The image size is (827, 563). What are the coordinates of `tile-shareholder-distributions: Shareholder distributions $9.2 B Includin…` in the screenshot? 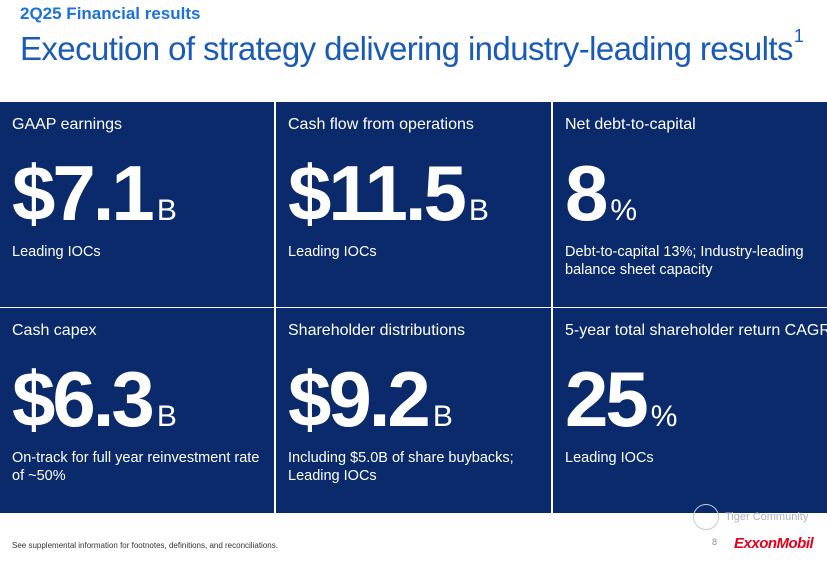 It's located at (413, 410).